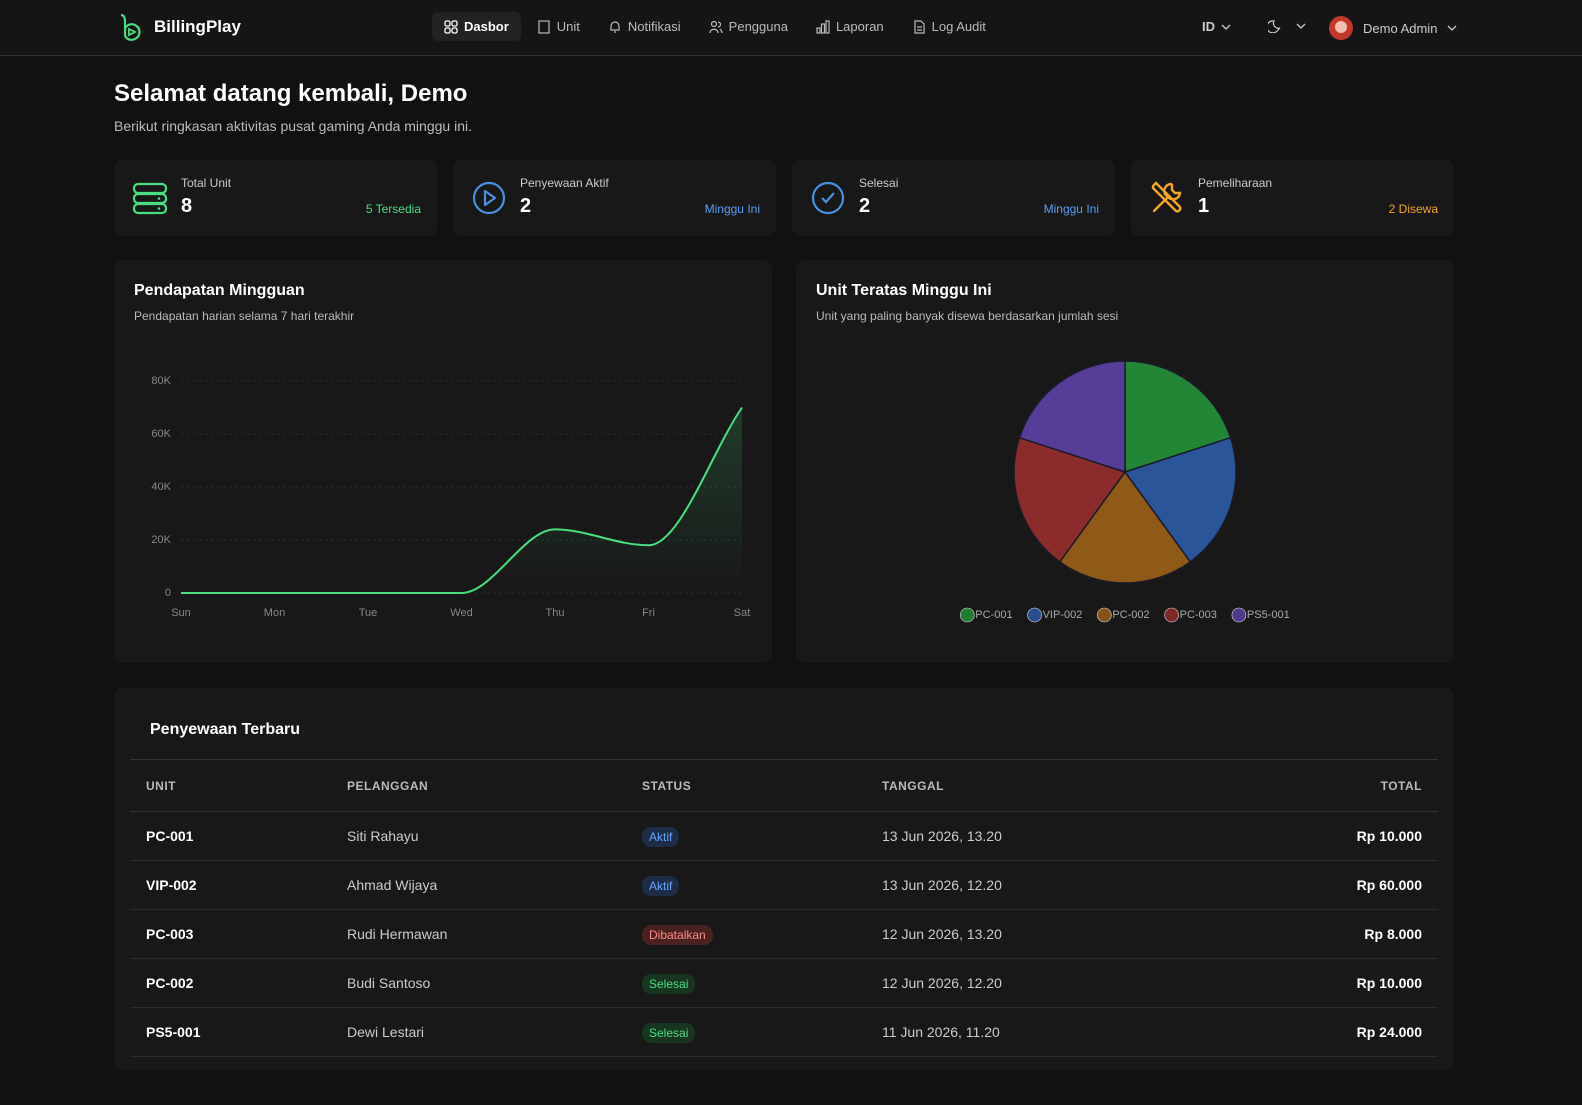  Describe the element at coordinates (1130, 615) in the screenshot. I see `legend-label: PC-002` at that location.